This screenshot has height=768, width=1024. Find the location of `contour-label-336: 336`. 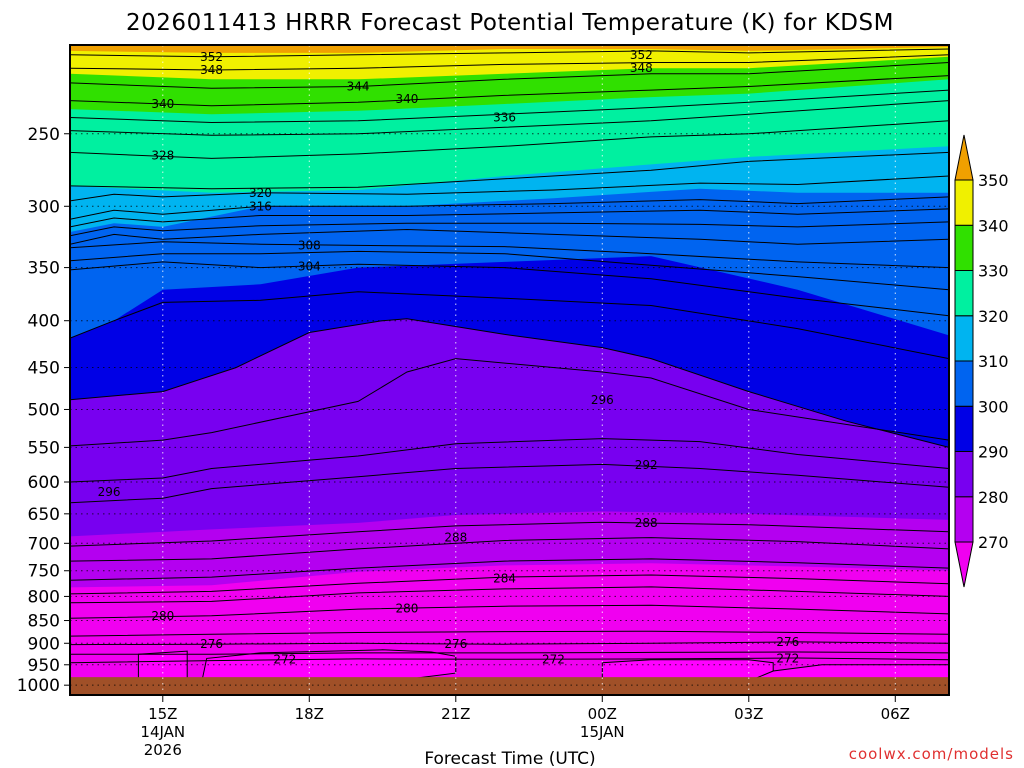

contour-label-336: 336 is located at coordinates (504, 118).